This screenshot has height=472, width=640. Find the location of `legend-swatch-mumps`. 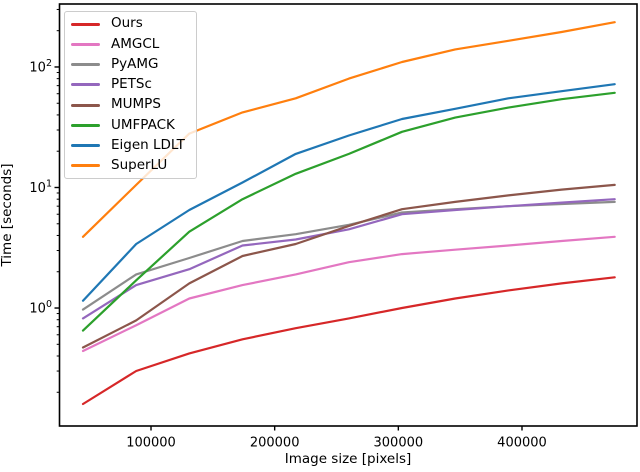

legend-swatch-mumps is located at coordinates (85, 105).